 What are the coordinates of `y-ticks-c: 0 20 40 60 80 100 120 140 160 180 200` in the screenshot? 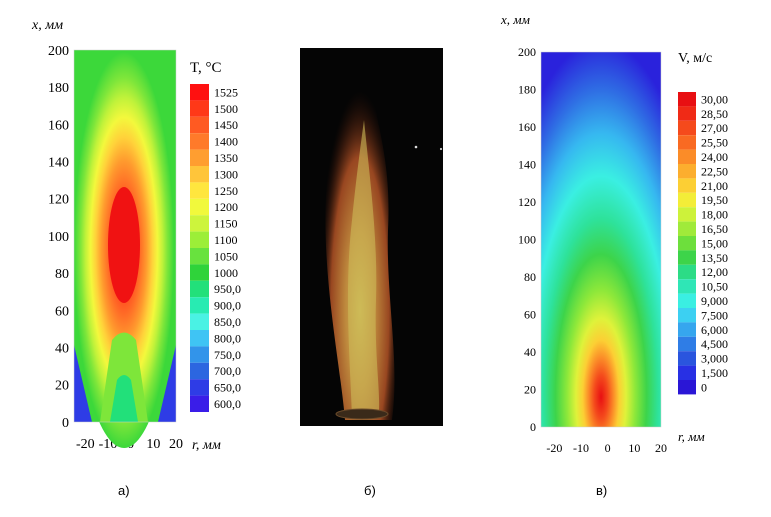 It's located at (527, 239).